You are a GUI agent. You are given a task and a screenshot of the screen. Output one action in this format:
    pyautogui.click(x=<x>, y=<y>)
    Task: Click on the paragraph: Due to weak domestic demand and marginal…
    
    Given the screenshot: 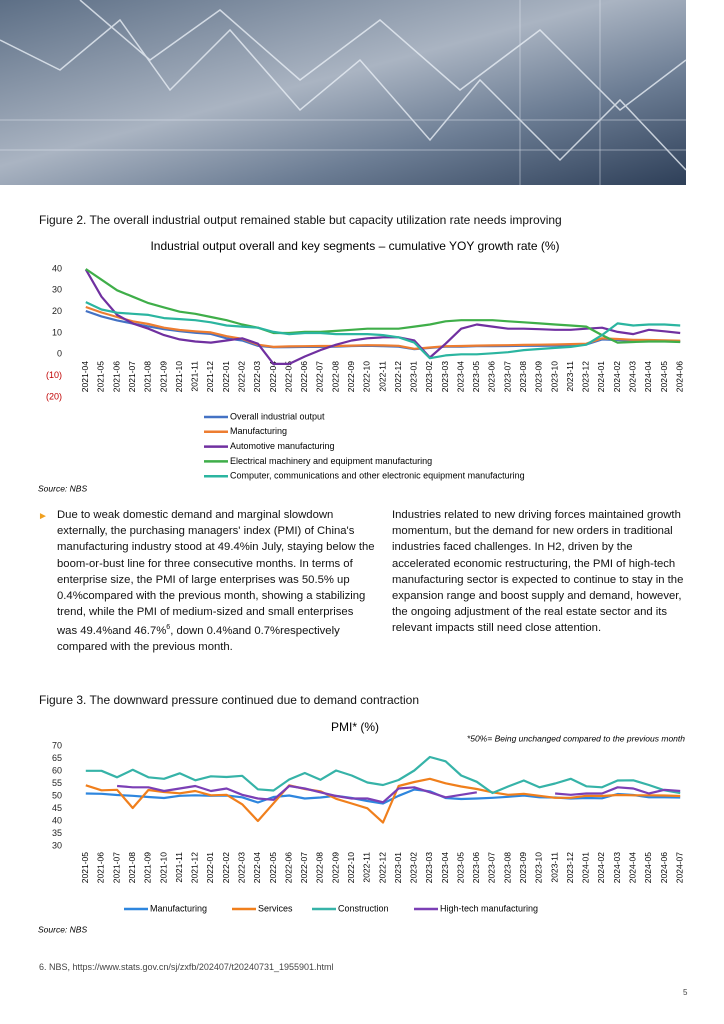 What is the action you would take?
    pyautogui.click(x=216, y=581)
    